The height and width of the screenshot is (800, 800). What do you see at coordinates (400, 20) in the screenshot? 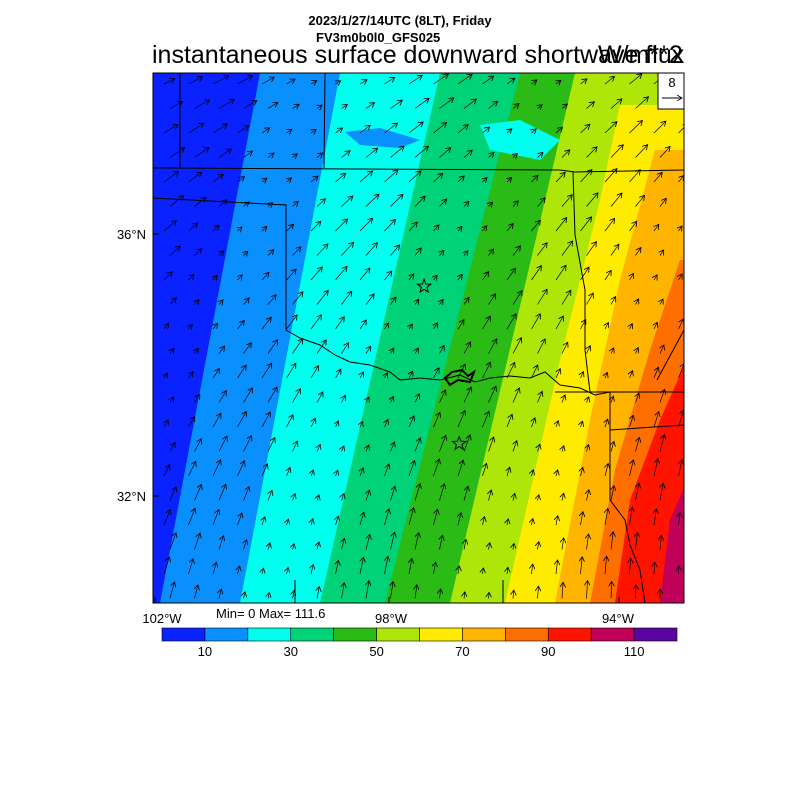
I see `datetime-label: 2023/1/27/14UTC (8LT), Friday` at bounding box center [400, 20].